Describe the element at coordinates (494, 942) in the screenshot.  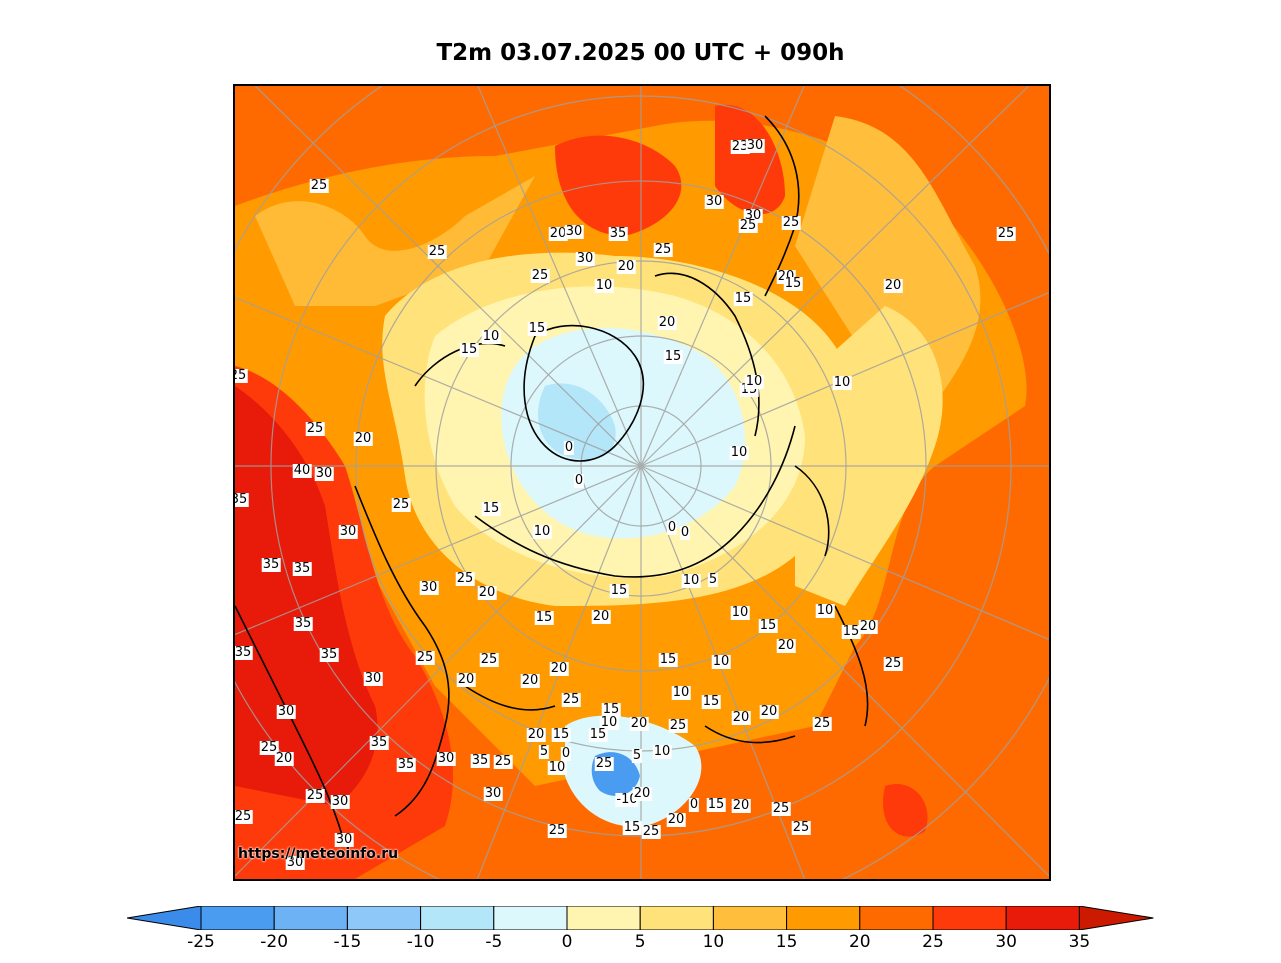
I see `colorbar-tick-label: -5` at that location.